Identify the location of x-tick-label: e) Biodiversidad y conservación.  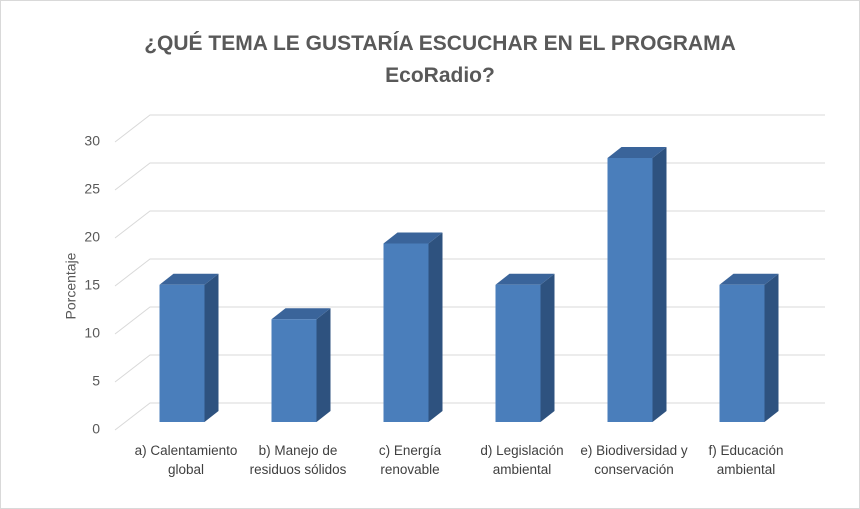
(634, 460).